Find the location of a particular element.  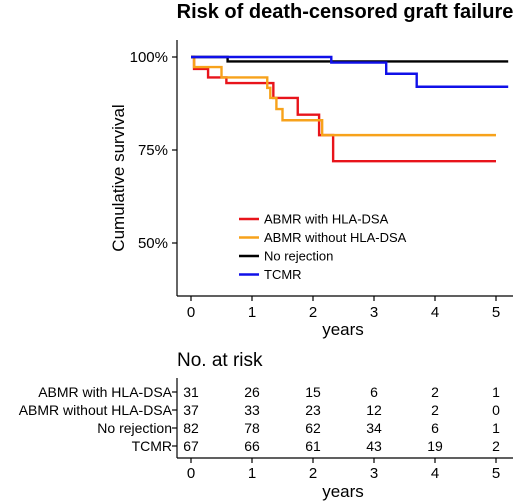

series-line-tcmr is located at coordinates (350, 71).